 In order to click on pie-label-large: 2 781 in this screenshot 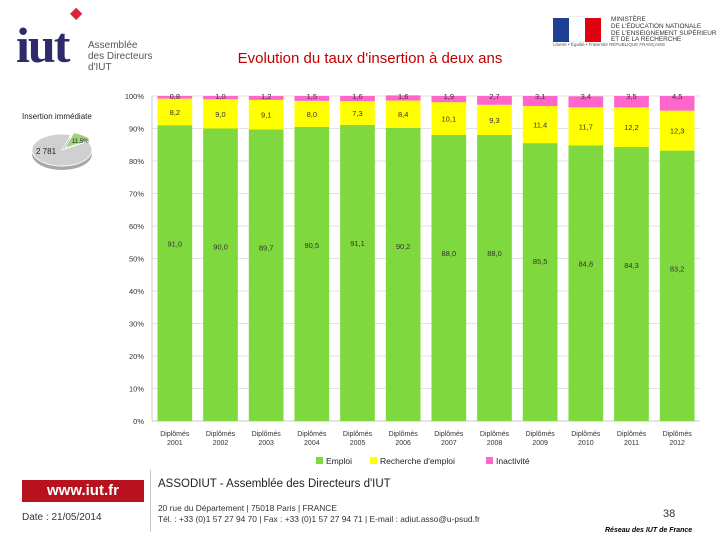, I will do `click(46, 151)`.